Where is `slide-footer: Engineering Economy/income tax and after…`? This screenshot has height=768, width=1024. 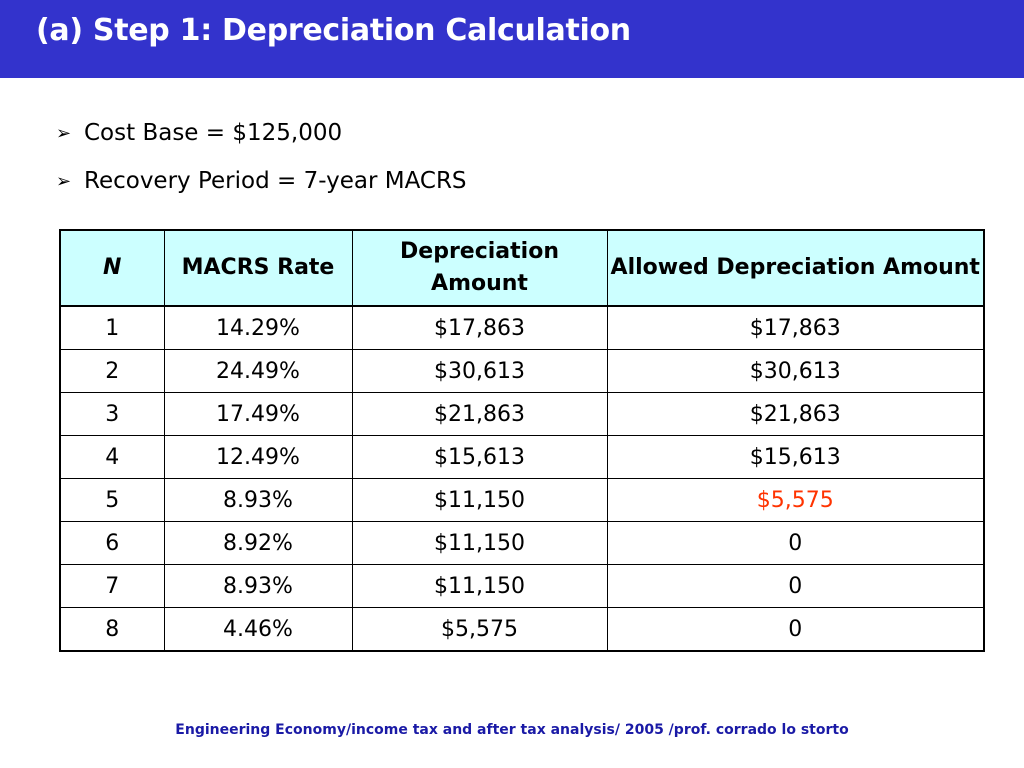
slide-footer: Engineering Economy/income tax and after… is located at coordinates (512, 730).